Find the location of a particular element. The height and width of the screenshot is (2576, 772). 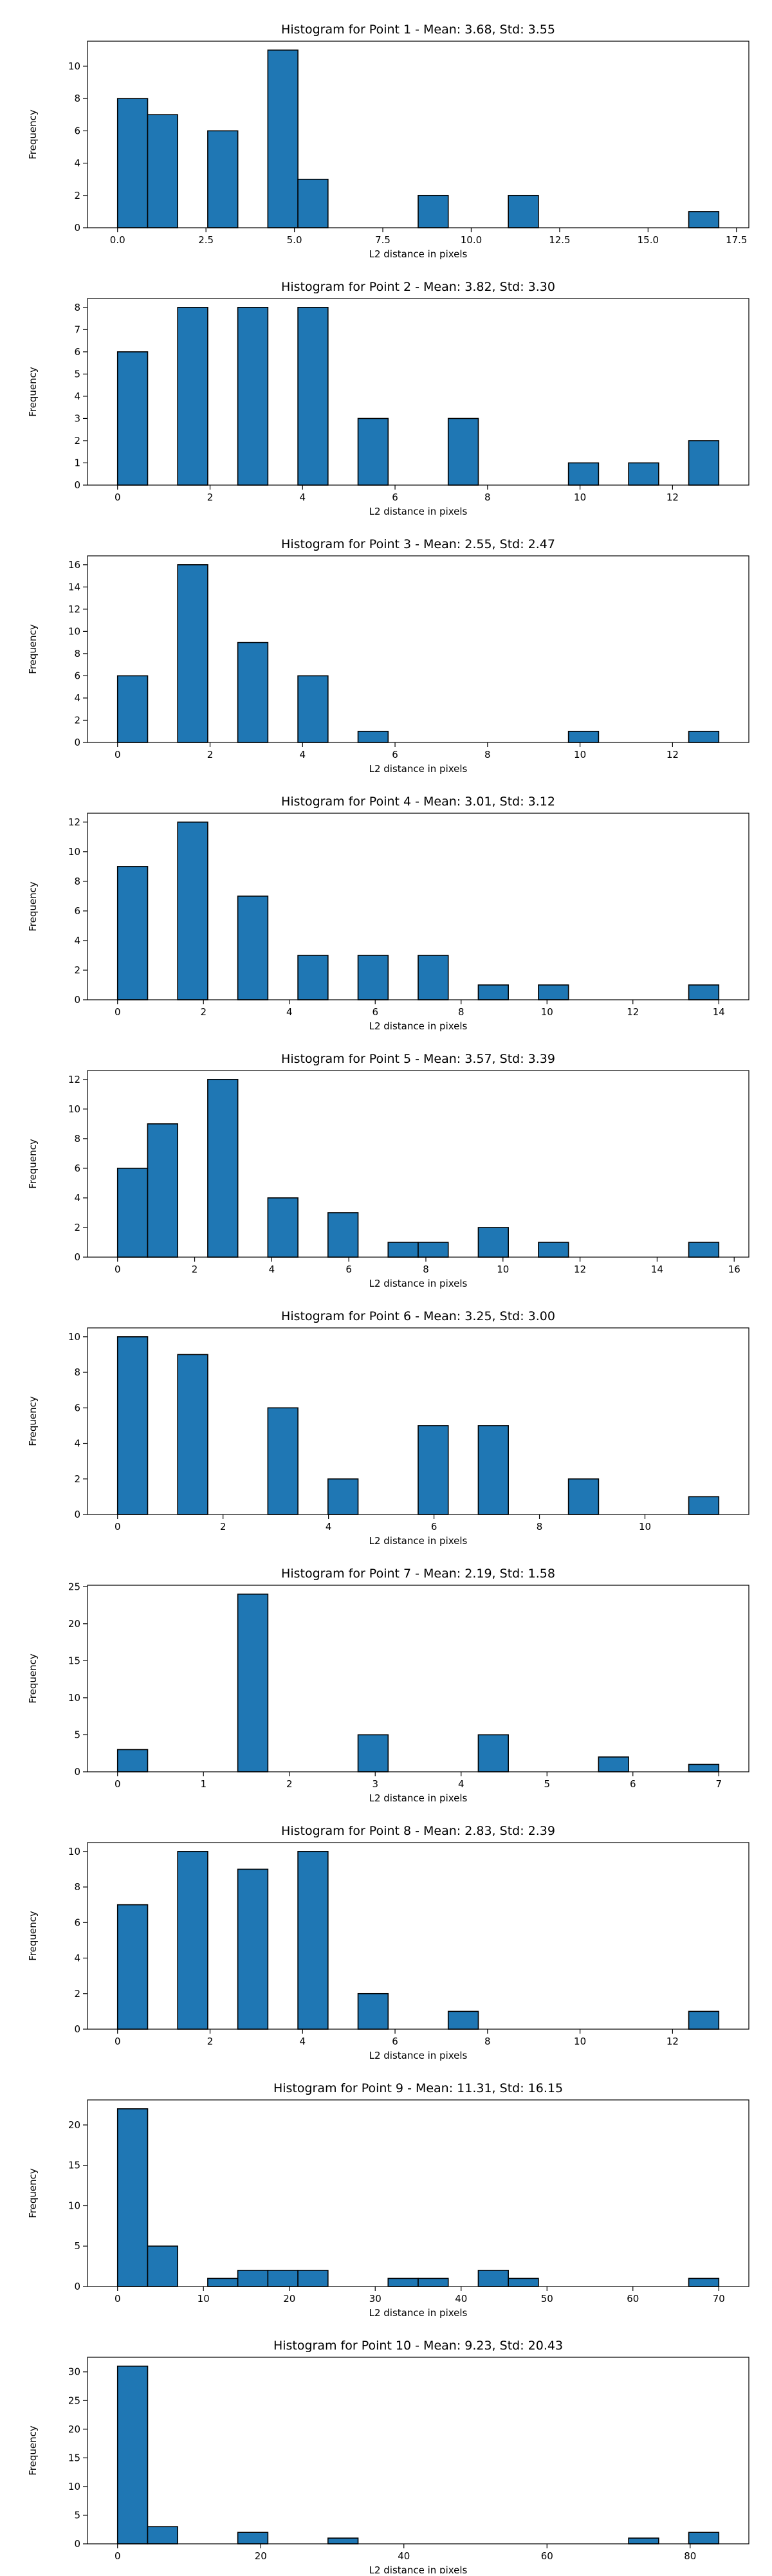

y-tick-label: 1 is located at coordinates (77, 462).